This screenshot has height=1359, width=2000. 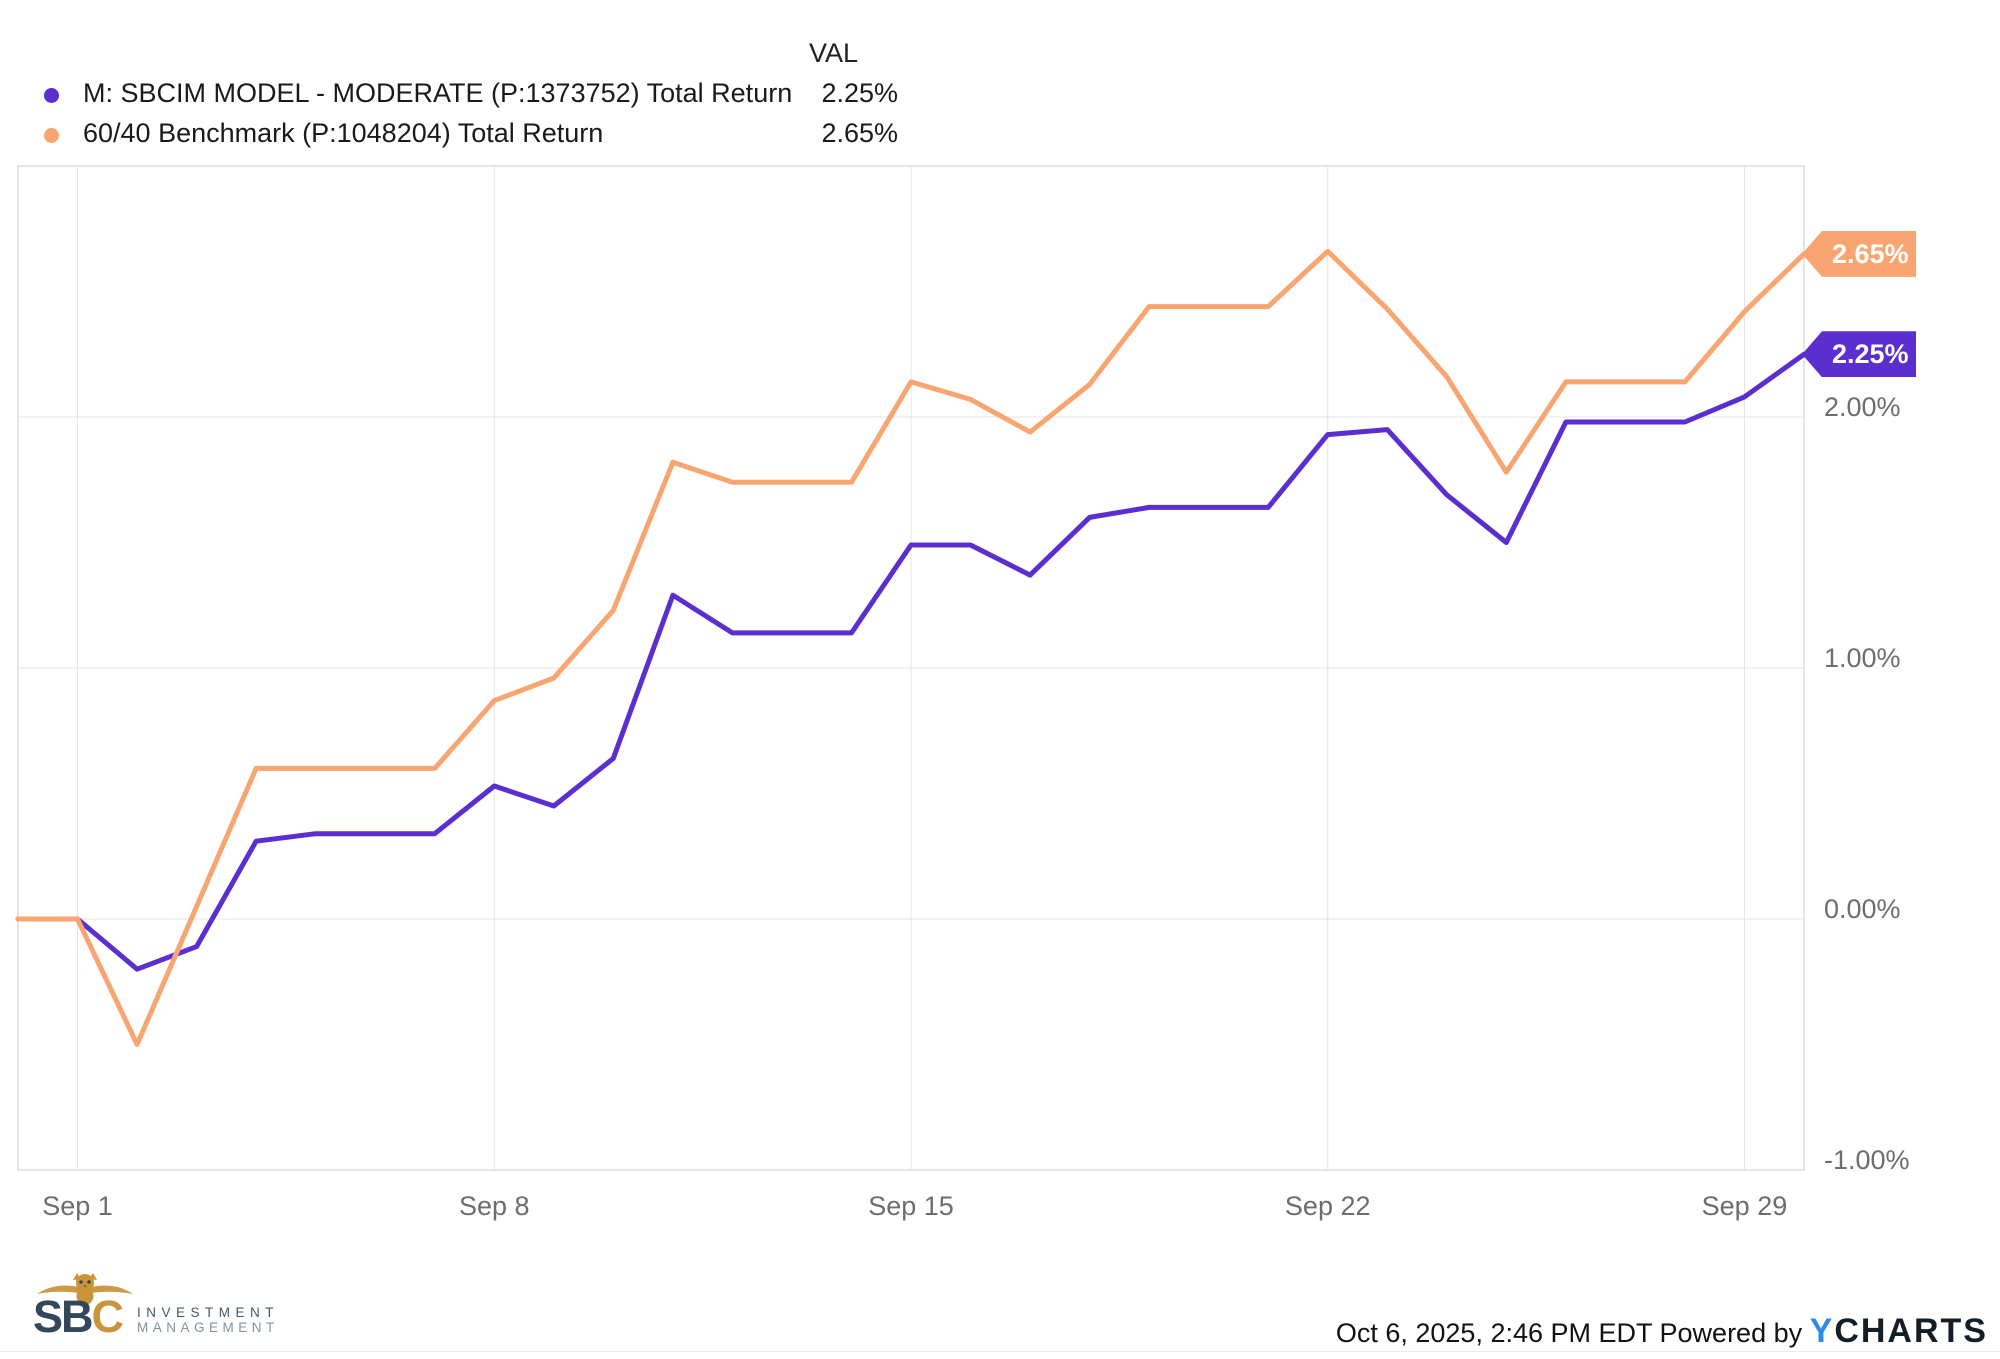 I want to click on x-axis-tick-label: Sep 29, so click(x=1744, y=1206).